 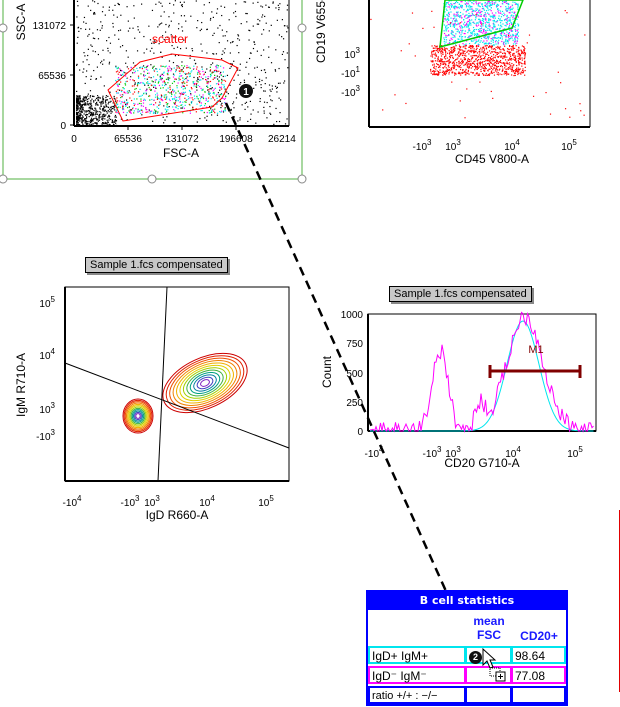 What do you see at coordinates (21, 22) in the screenshot?
I see `y-axis-label: SSC-A` at bounding box center [21, 22].